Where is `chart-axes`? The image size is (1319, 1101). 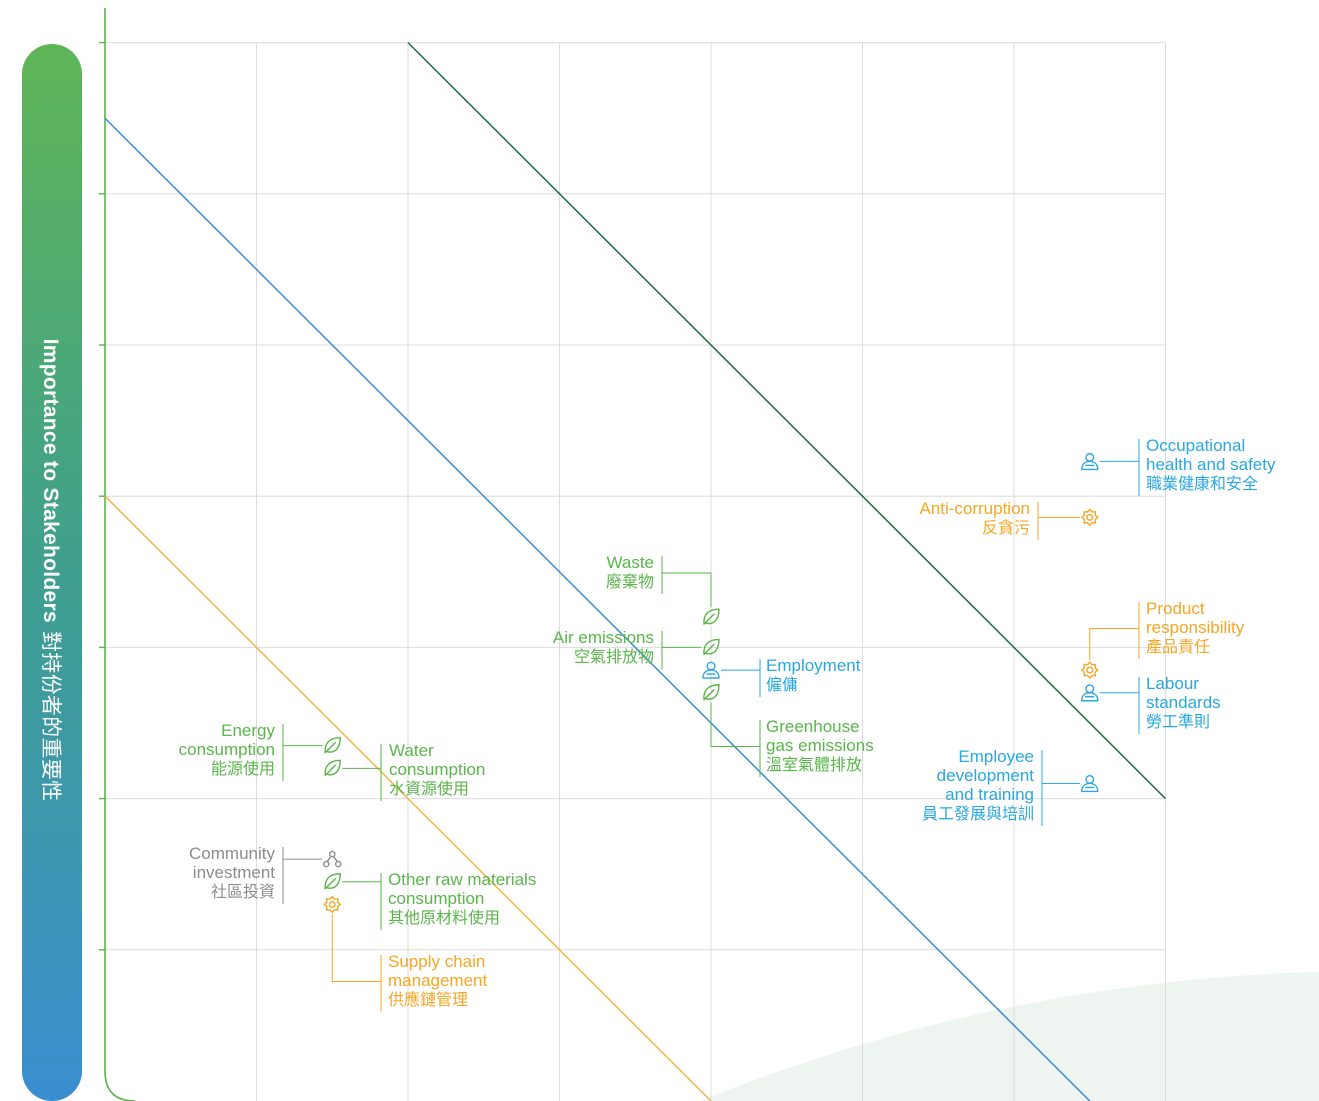
chart-axes is located at coordinates (117, 554).